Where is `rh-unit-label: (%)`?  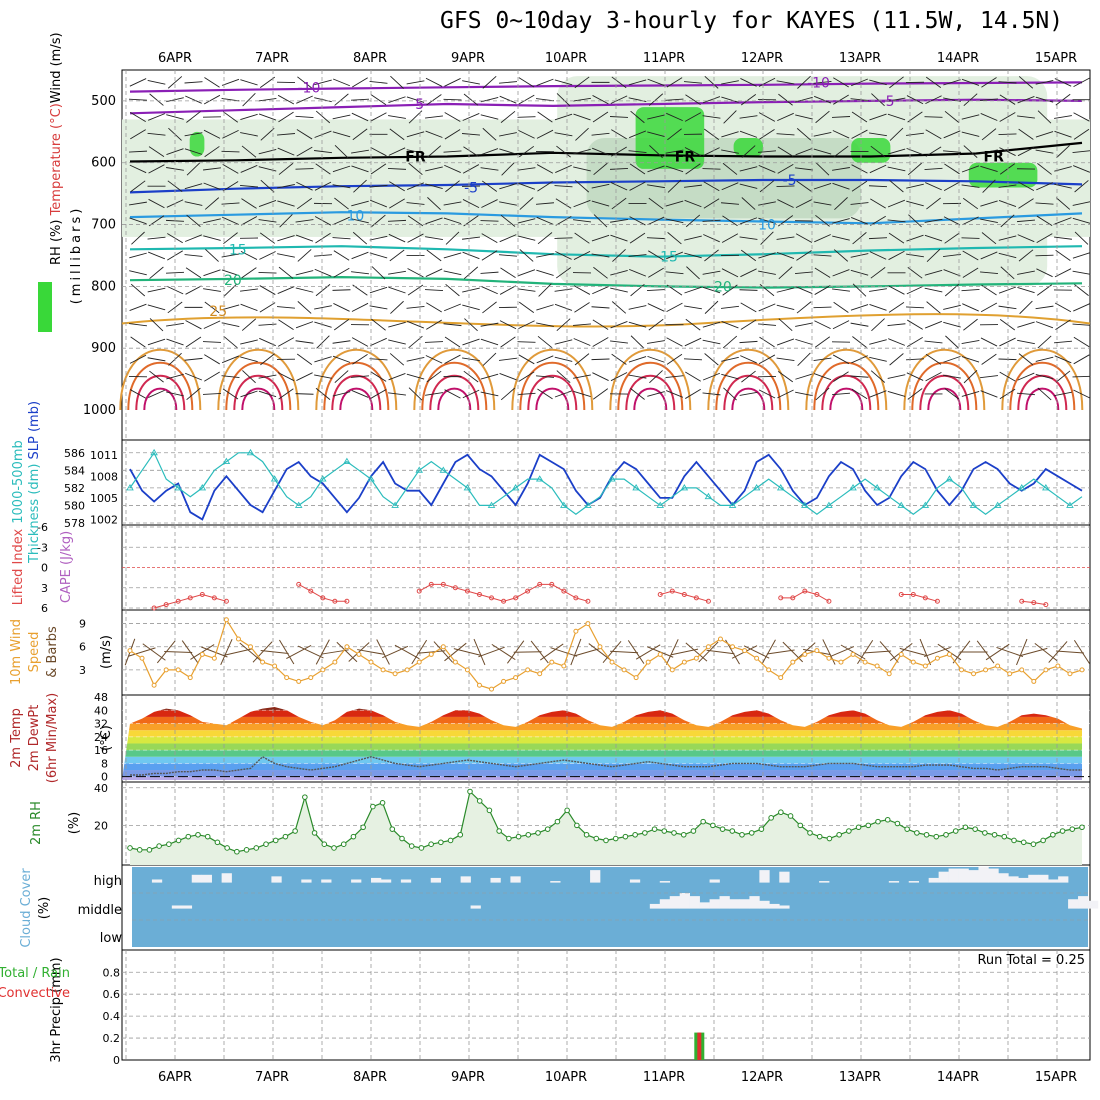 rh-unit-label: (%) is located at coordinates (74, 823).